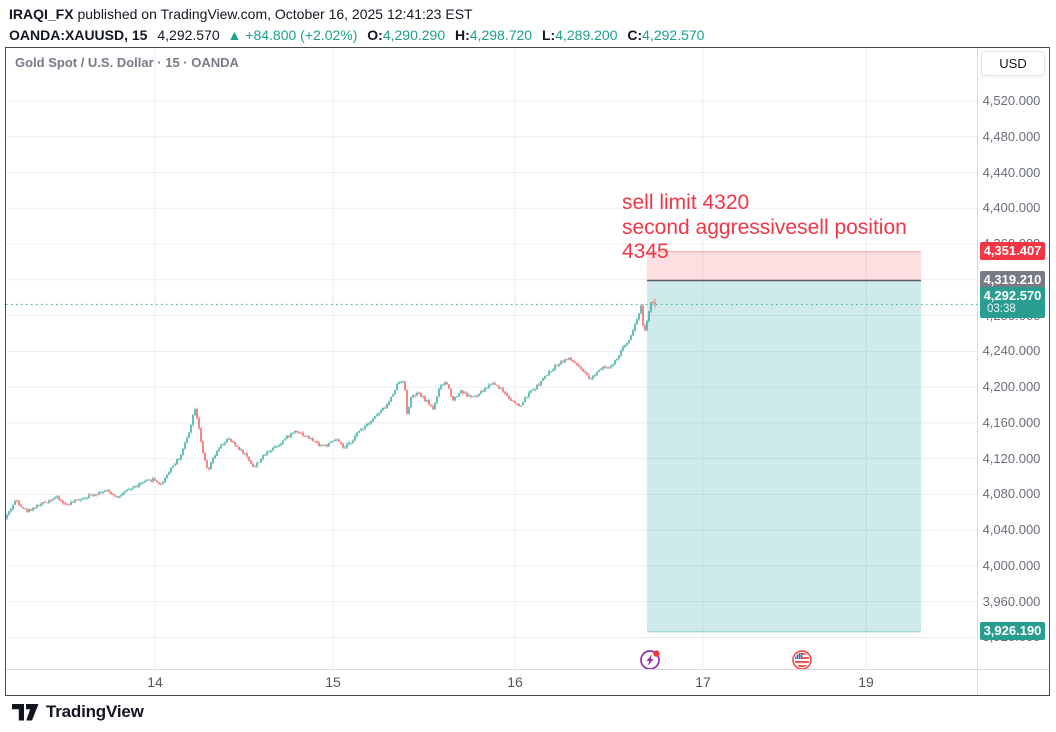  What do you see at coordinates (802, 659) in the screenshot?
I see `economic-event-us-flag-icon` at bounding box center [802, 659].